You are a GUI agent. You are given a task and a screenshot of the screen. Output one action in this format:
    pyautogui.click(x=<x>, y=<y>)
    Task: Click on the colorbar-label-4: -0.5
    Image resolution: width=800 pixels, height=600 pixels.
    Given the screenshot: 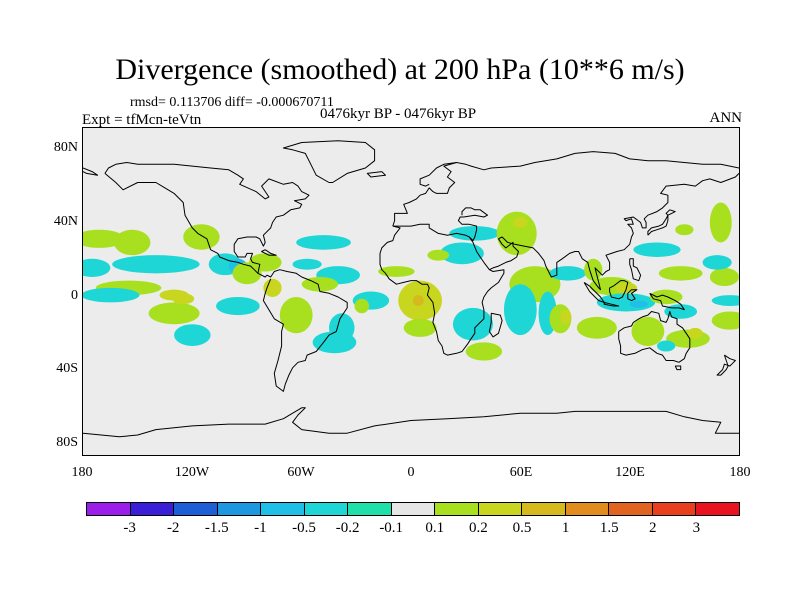 What is the action you would take?
    pyautogui.click(x=304, y=528)
    